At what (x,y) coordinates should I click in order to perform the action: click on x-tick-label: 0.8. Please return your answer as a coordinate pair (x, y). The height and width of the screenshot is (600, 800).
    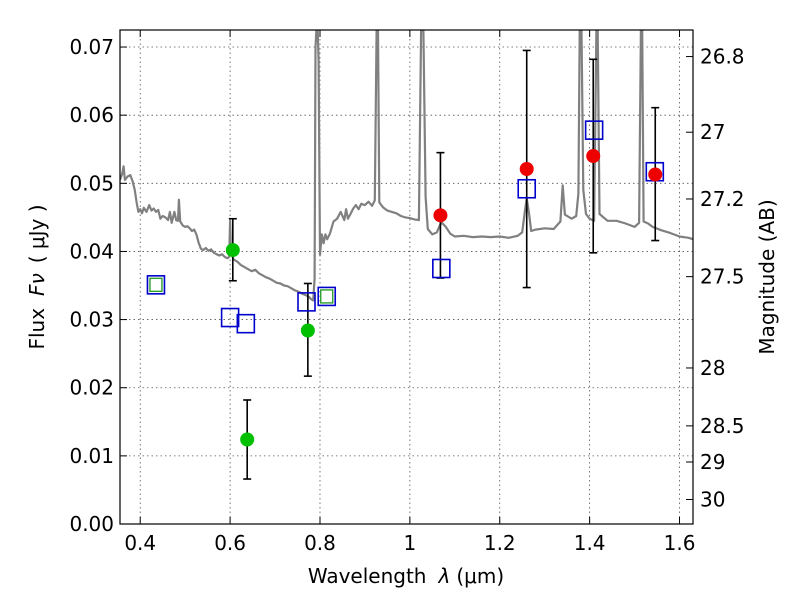
    Looking at the image, I should click on (320, 543).